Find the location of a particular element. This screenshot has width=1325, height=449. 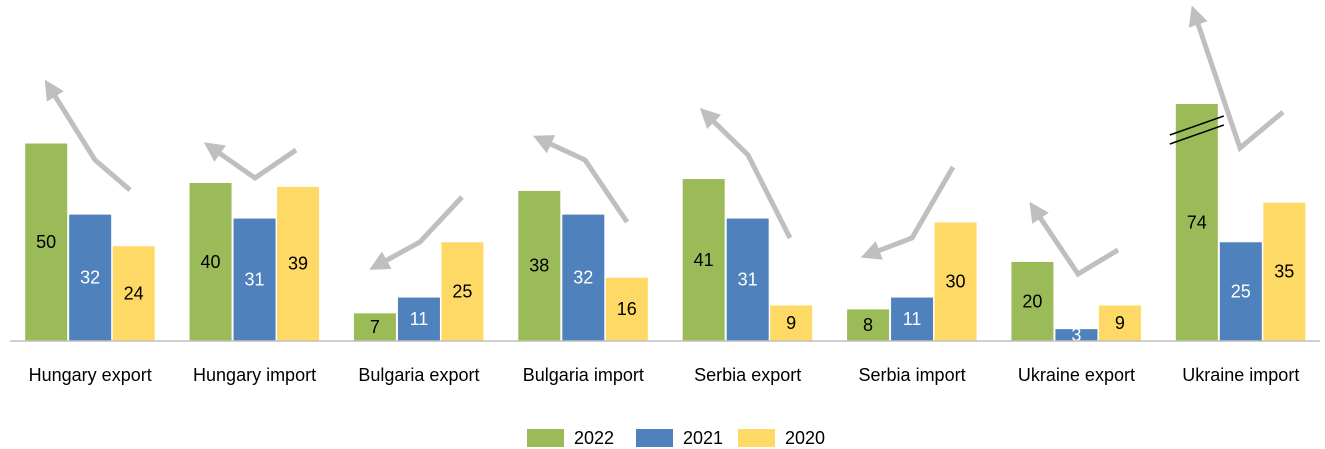

data-label: 39 is located at coordinates (298, 264).